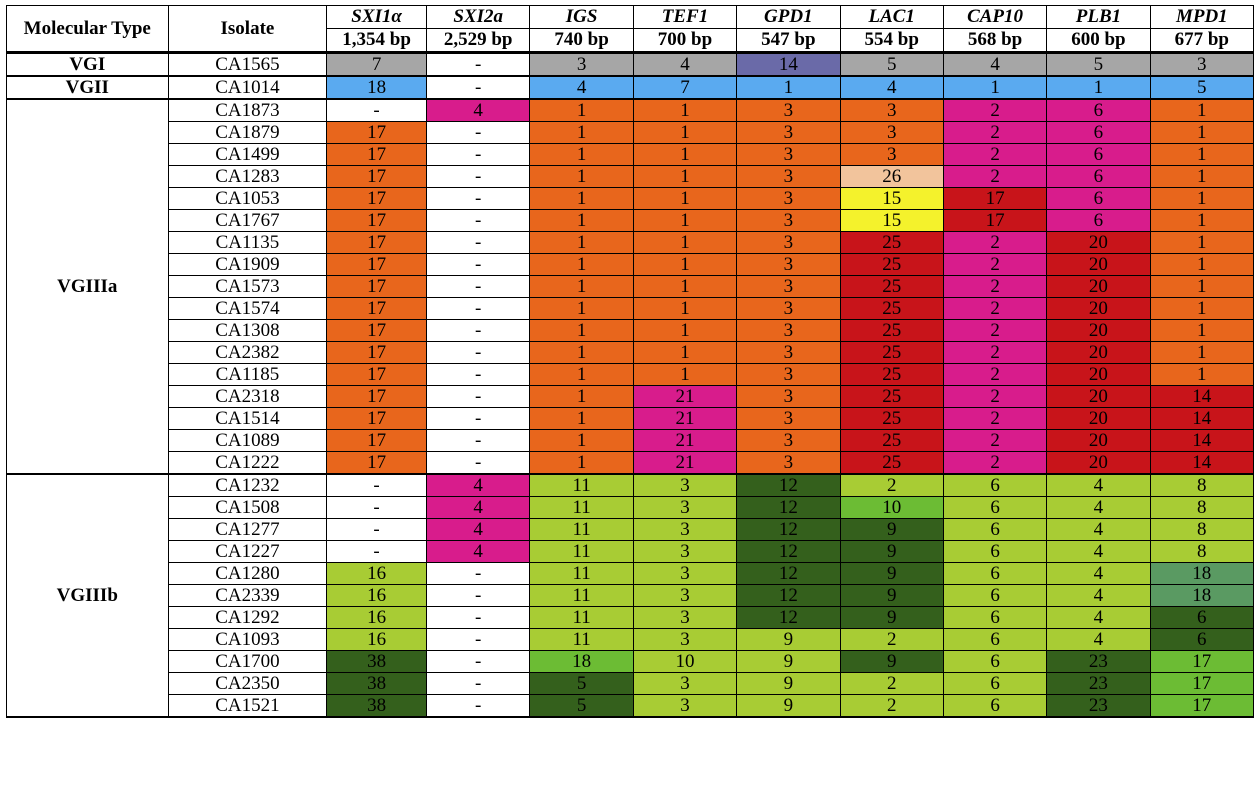 The height and width of the screenshot is (800, 1254). What do you see at coordinates (247, 330) in the screenshot?
I see `isolate-cell: CA1308` at bounding box center [247, 330].